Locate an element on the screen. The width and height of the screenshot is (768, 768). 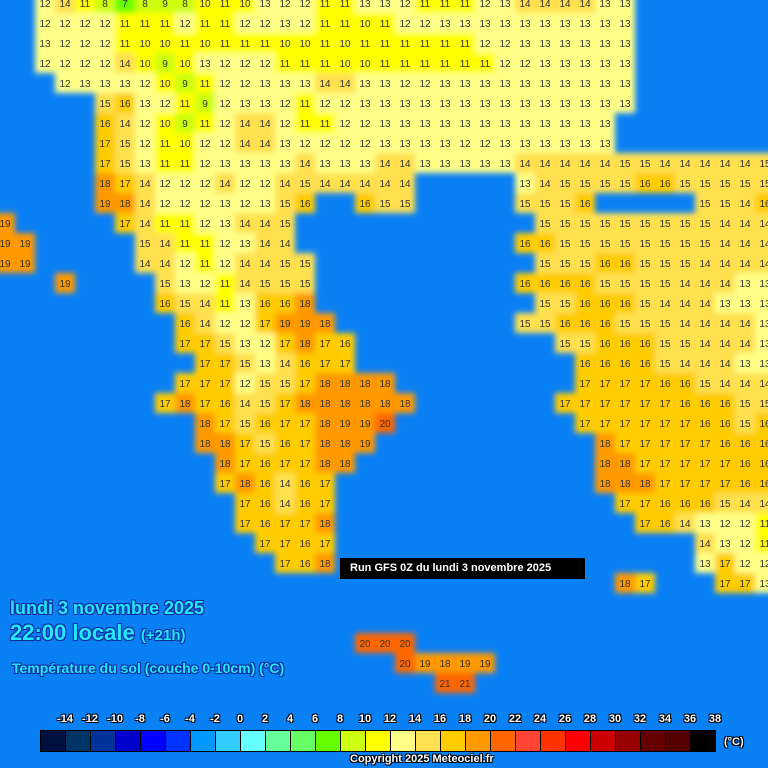
temperature-value: 19 is located at coordinates (305, 324).